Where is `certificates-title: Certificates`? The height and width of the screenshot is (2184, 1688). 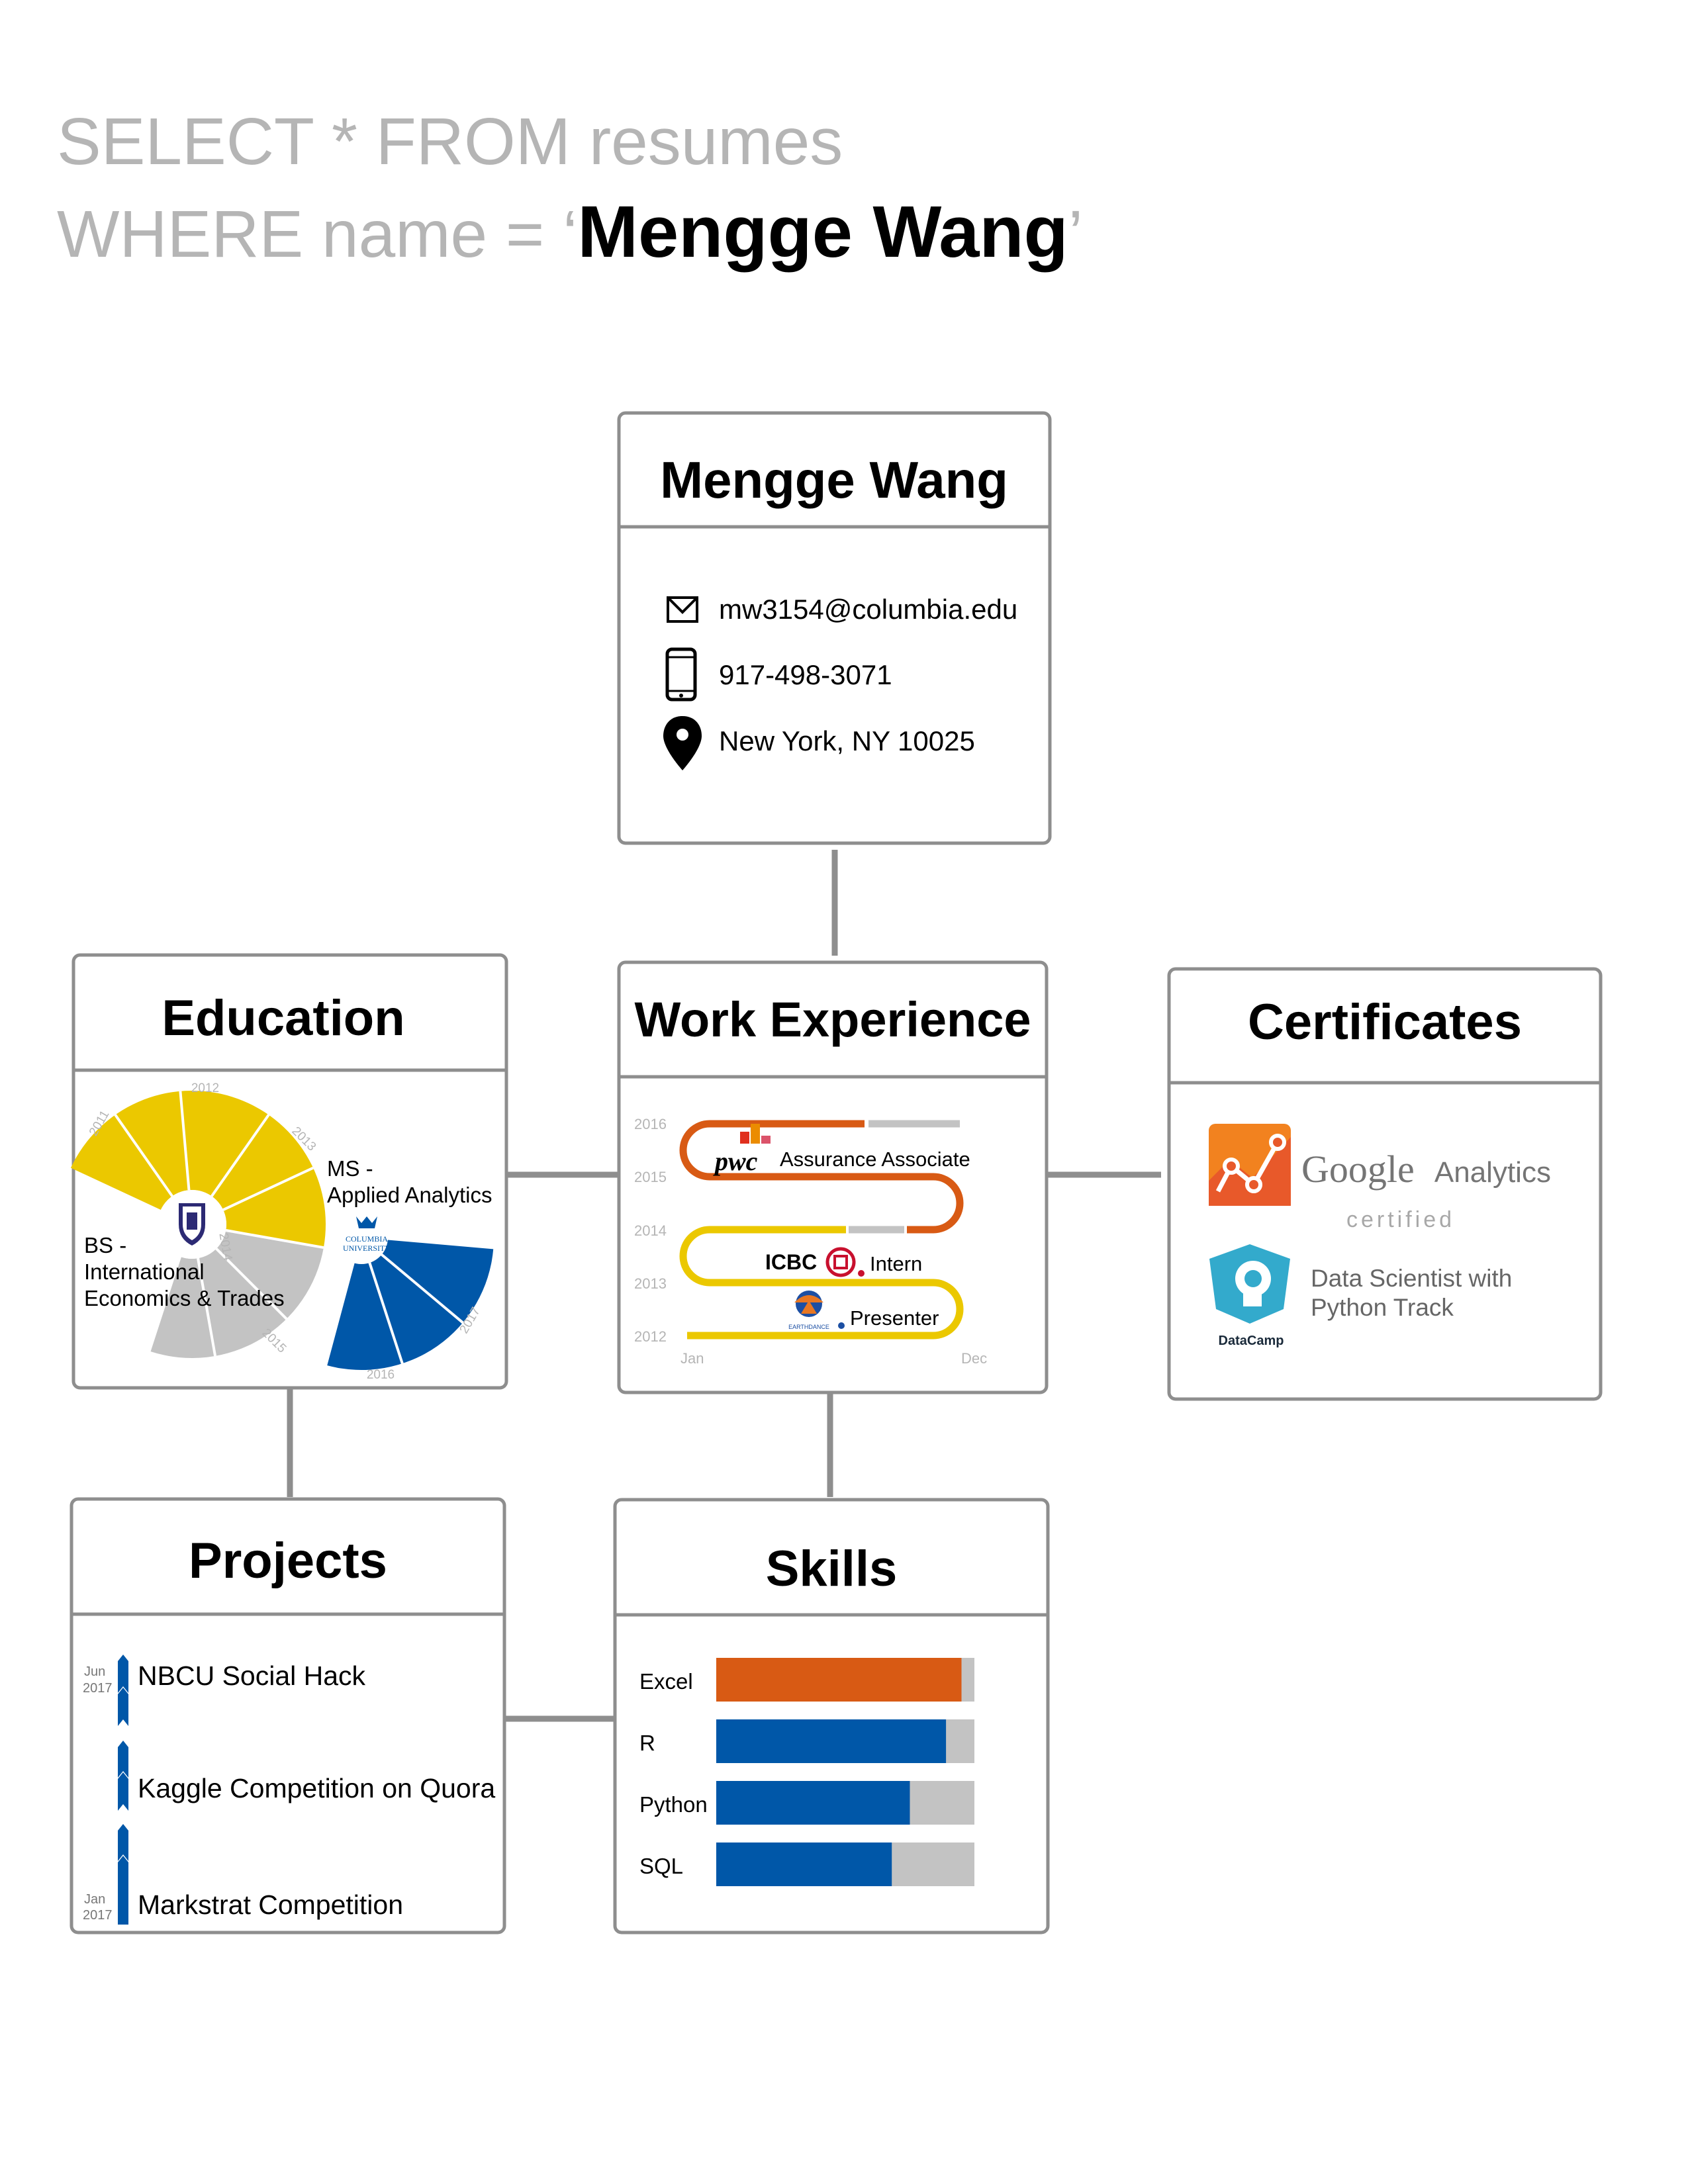
certificates-title: Certificates is located at coordinates (1385, 1022).